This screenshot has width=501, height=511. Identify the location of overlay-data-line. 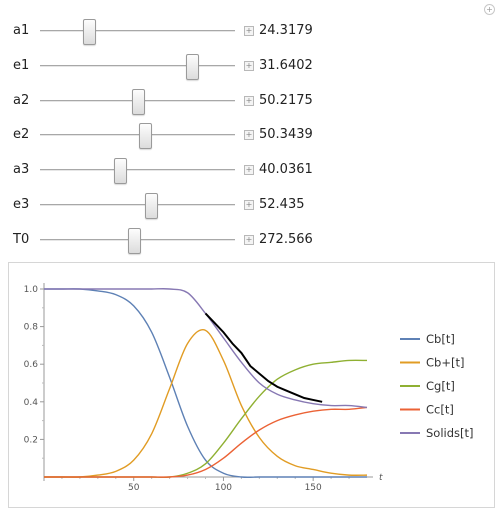
(263, 357).